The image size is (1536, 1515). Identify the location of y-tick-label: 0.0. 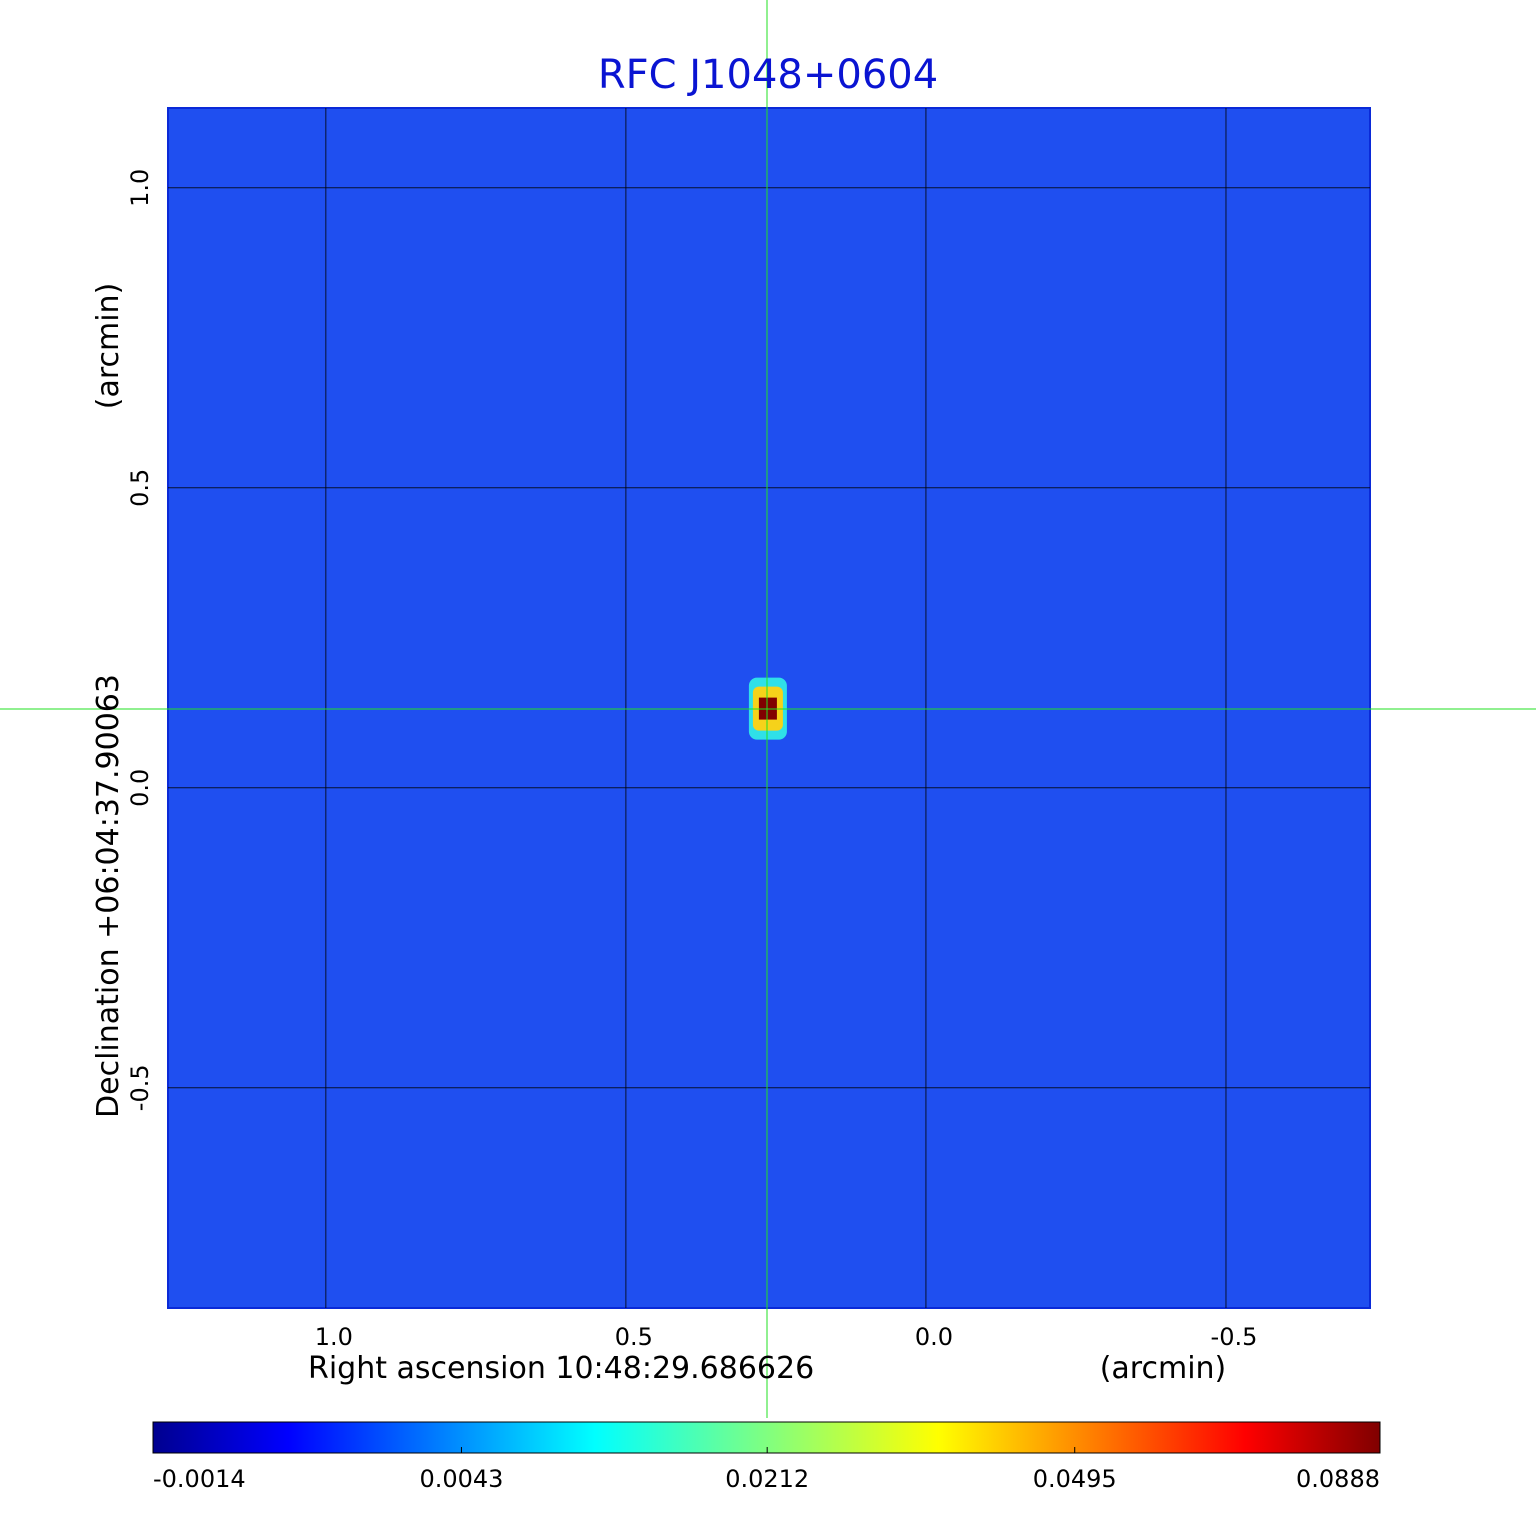
(140, 788).